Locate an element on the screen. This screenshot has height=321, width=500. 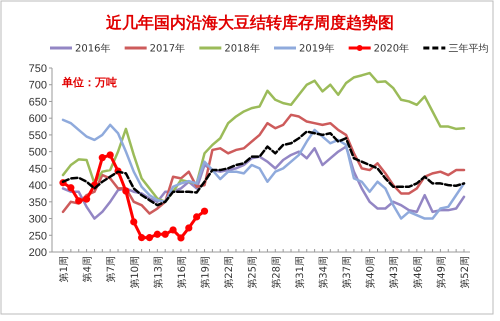
x-tick-label: 第43周 is located at coordinates (394, 272).